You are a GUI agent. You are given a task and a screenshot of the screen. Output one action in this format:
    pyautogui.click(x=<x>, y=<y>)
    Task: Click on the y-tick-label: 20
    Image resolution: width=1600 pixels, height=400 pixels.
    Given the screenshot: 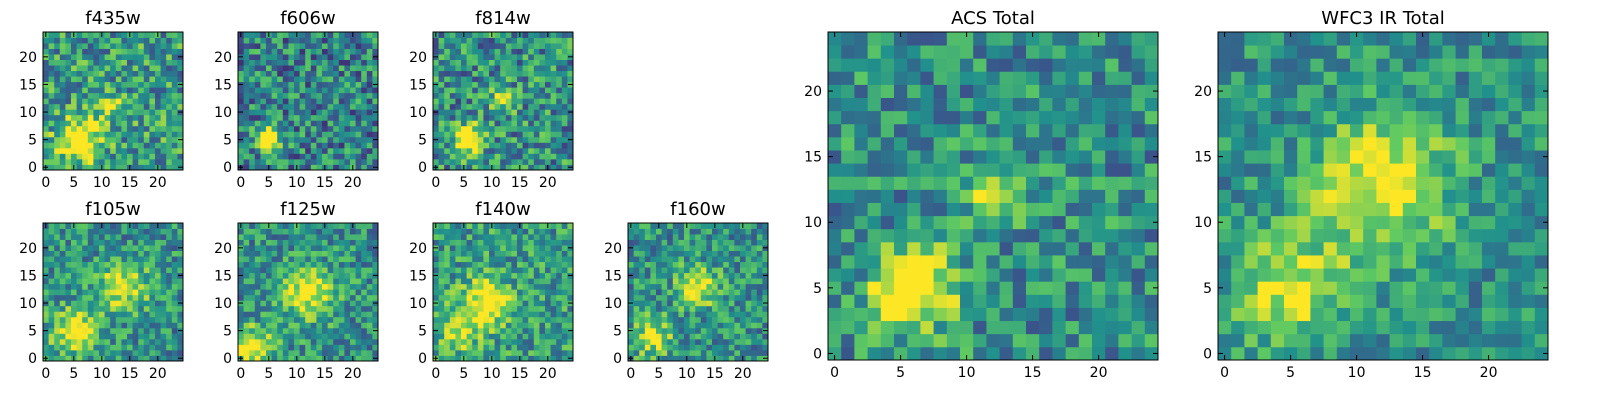 What is the action you would take?
    pyautogui.click(x=223, y=249)
    